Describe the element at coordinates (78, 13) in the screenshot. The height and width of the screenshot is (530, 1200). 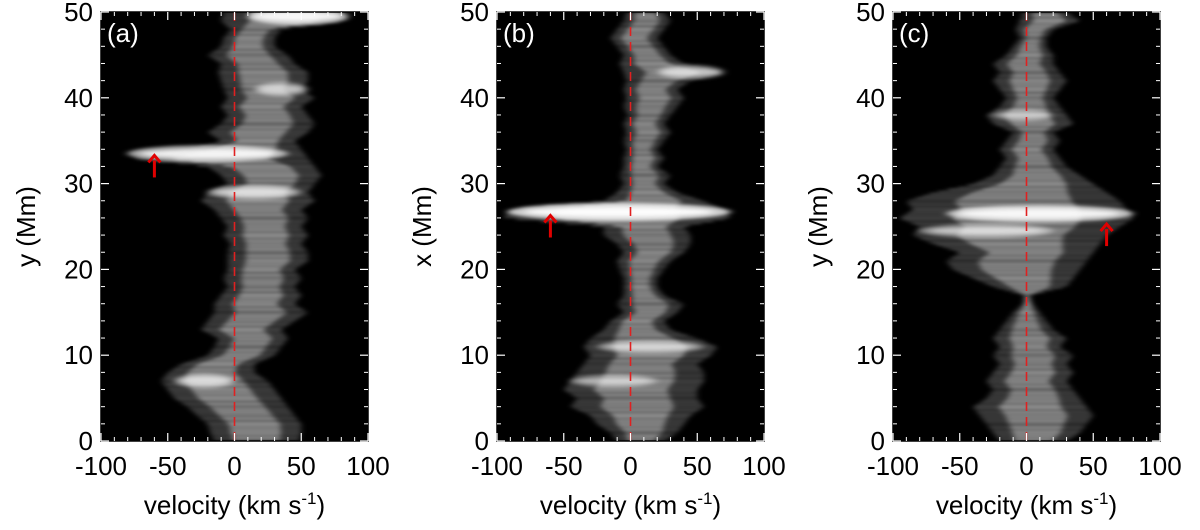
I see `y-tick-label: 50` at that location.